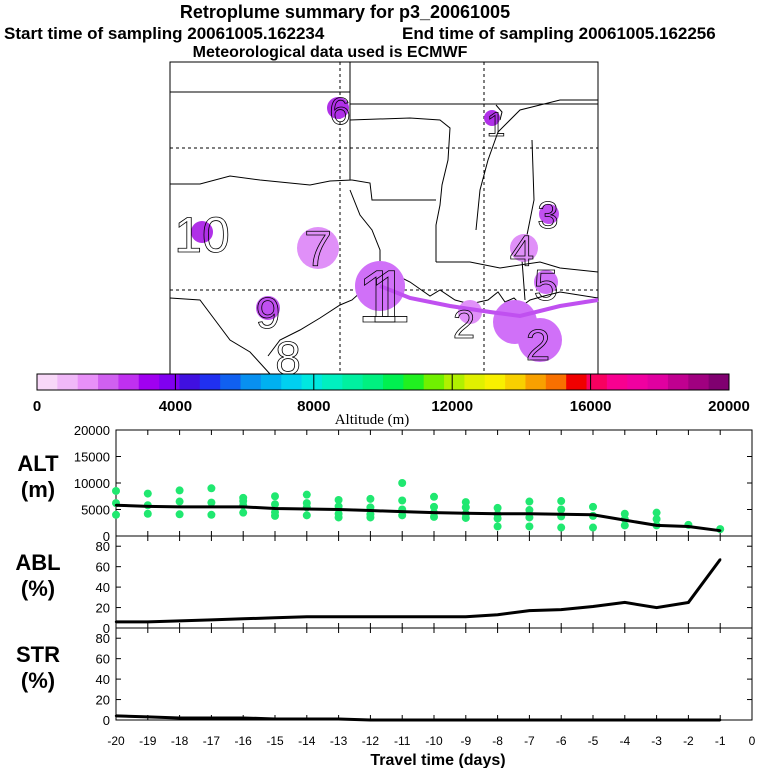  What do you see at coordinates (434, 741) in the screenshot?
I see `x-tick-label: -10` at bounding box center [434, 741].